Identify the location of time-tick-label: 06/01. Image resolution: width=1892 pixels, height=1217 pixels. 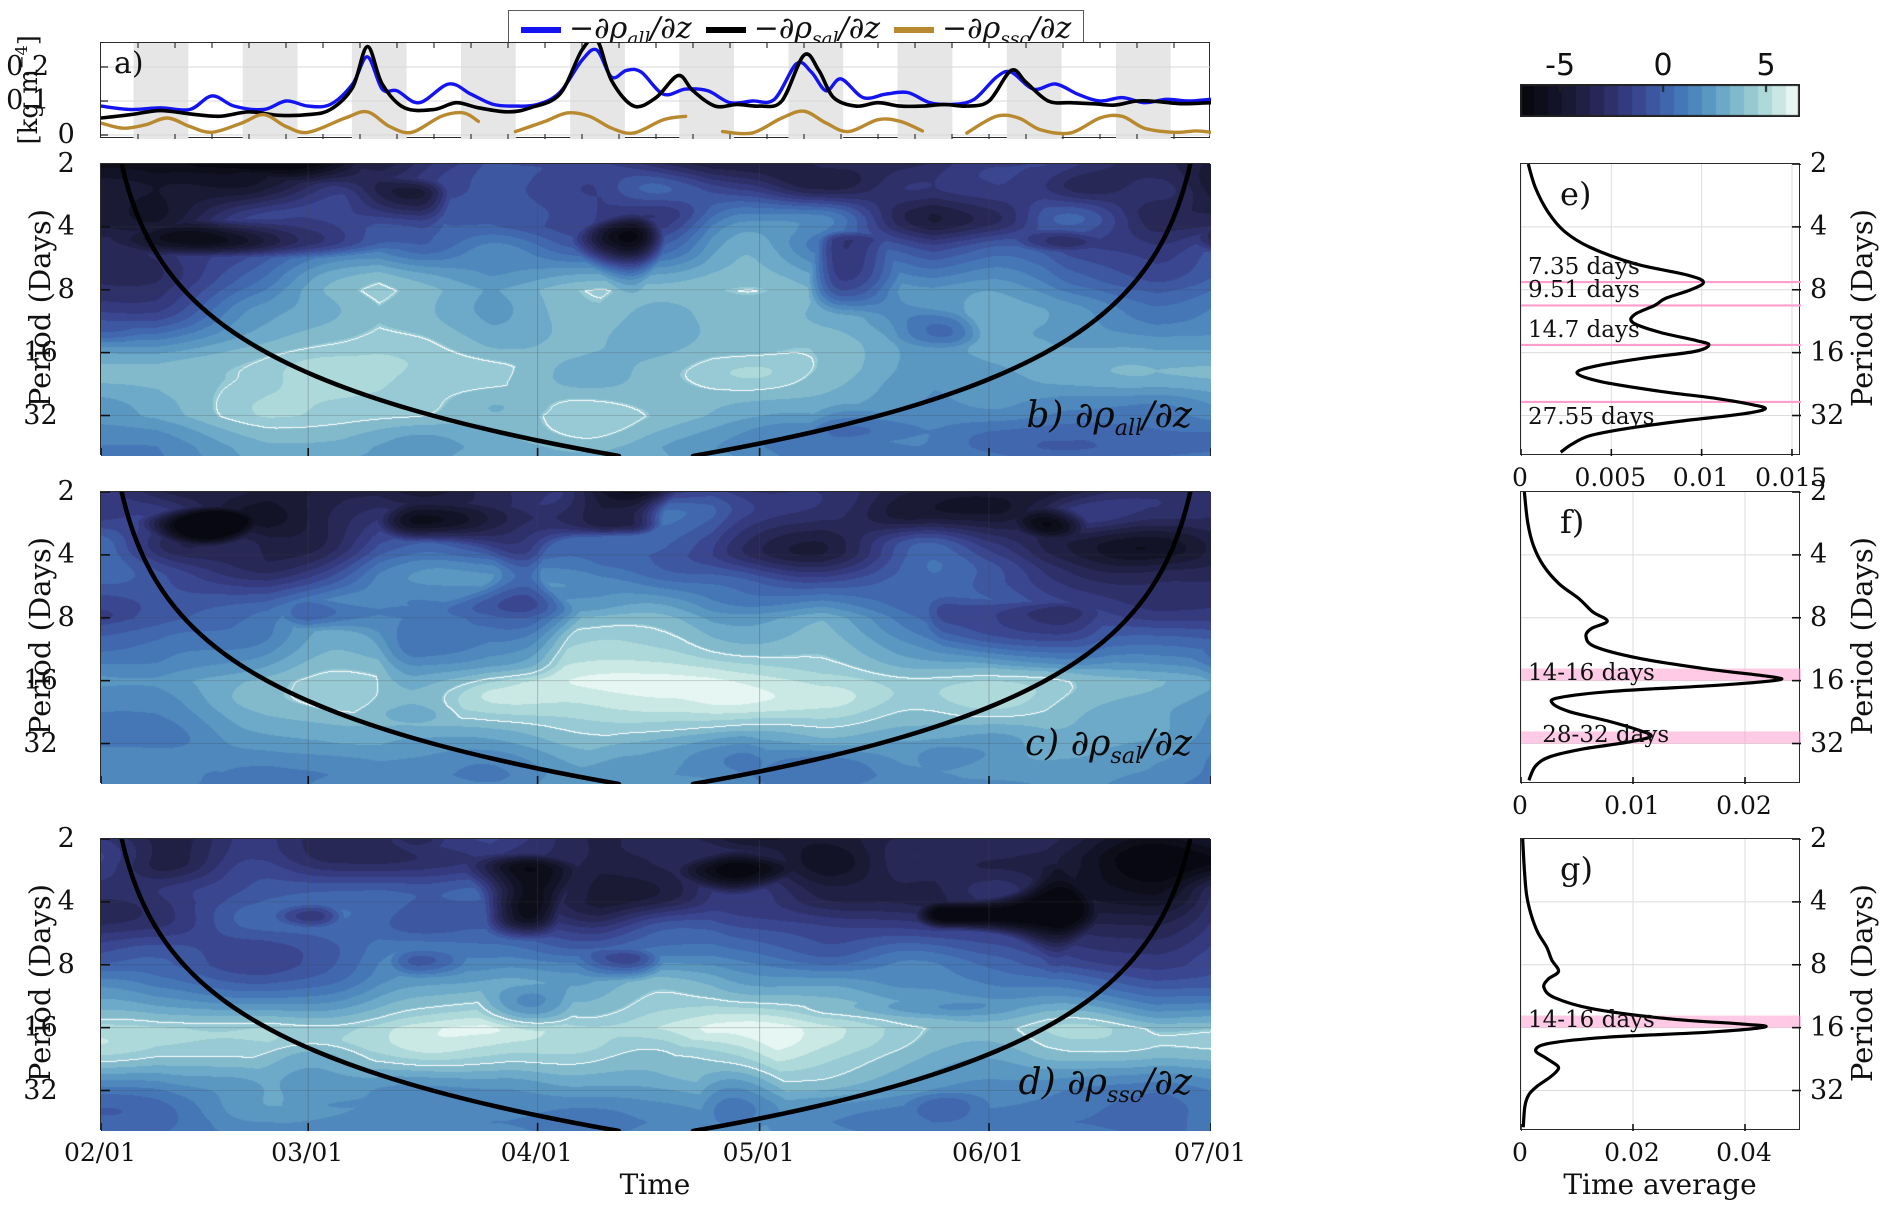
(988, 1152).